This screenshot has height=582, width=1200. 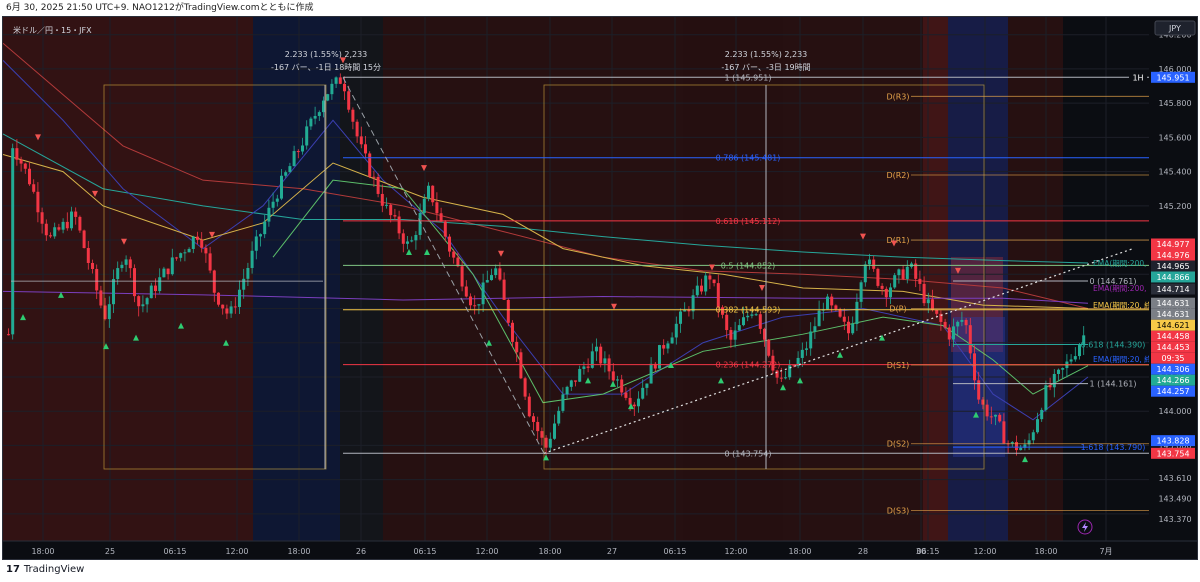 What do you see at coordinates (1172, 303) in the screenshot?
I see `price-tag-6: 144.631` at bounding box center [1172, 303].